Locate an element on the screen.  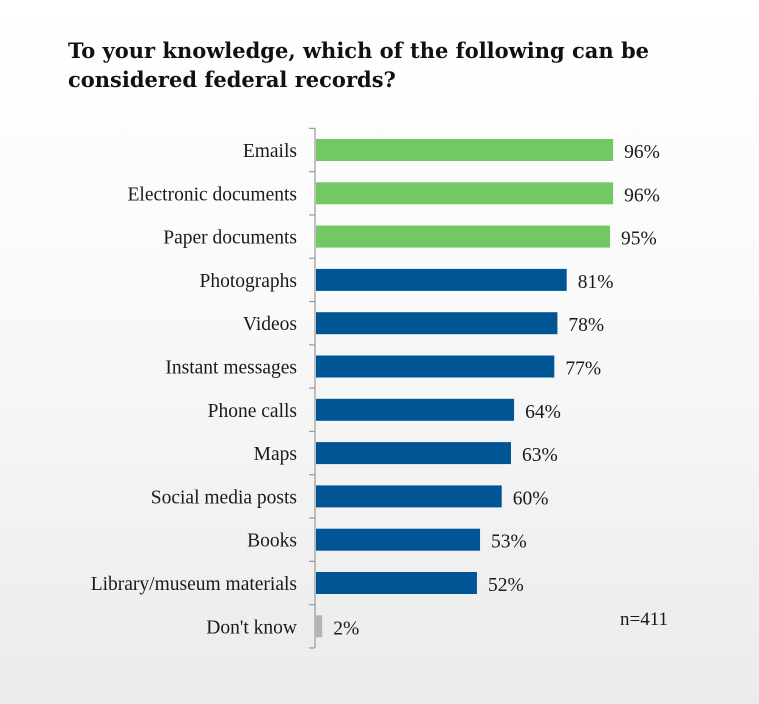
category-label: Don't know is located at coordinates (251, 627).